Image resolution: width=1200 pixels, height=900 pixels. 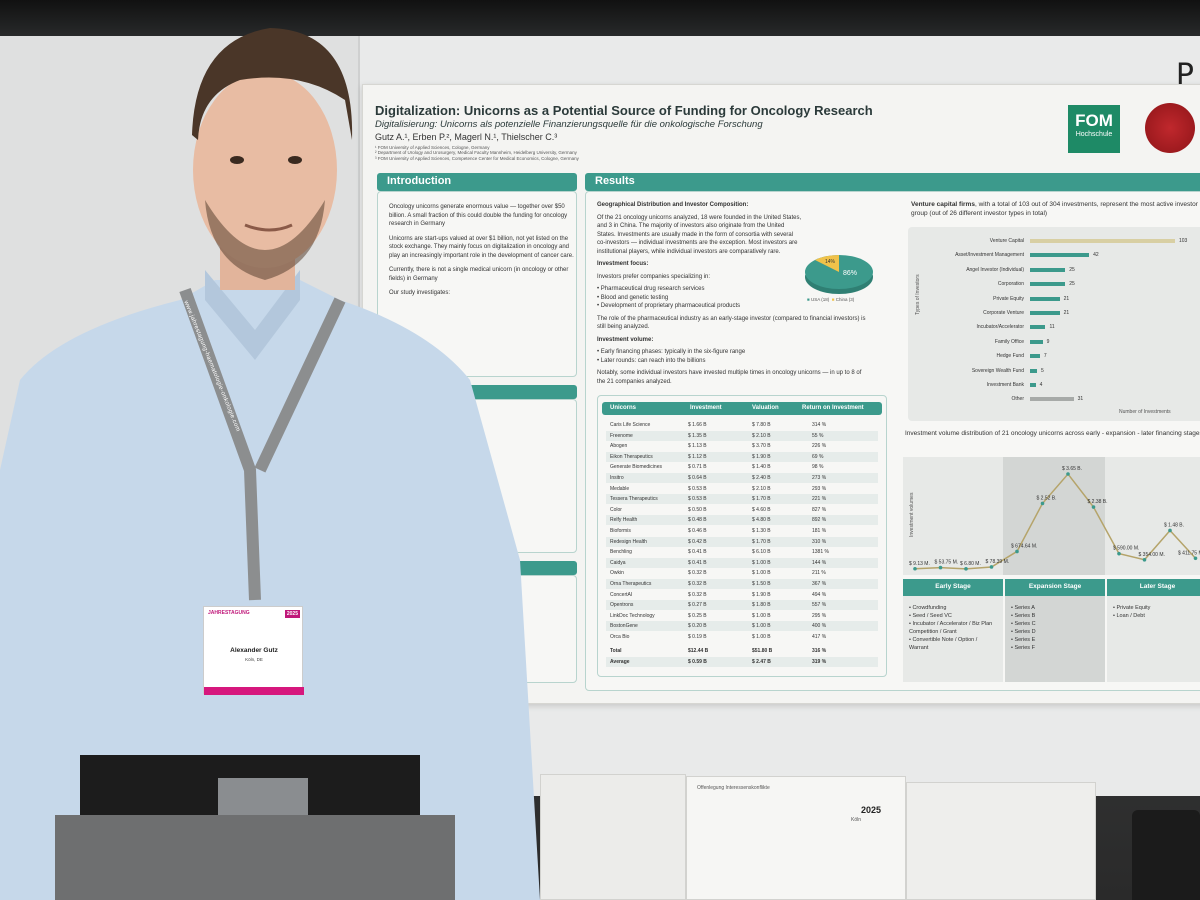 I want to click on bar-label: Angel Investor (Individual), so click(x=995, y=269).